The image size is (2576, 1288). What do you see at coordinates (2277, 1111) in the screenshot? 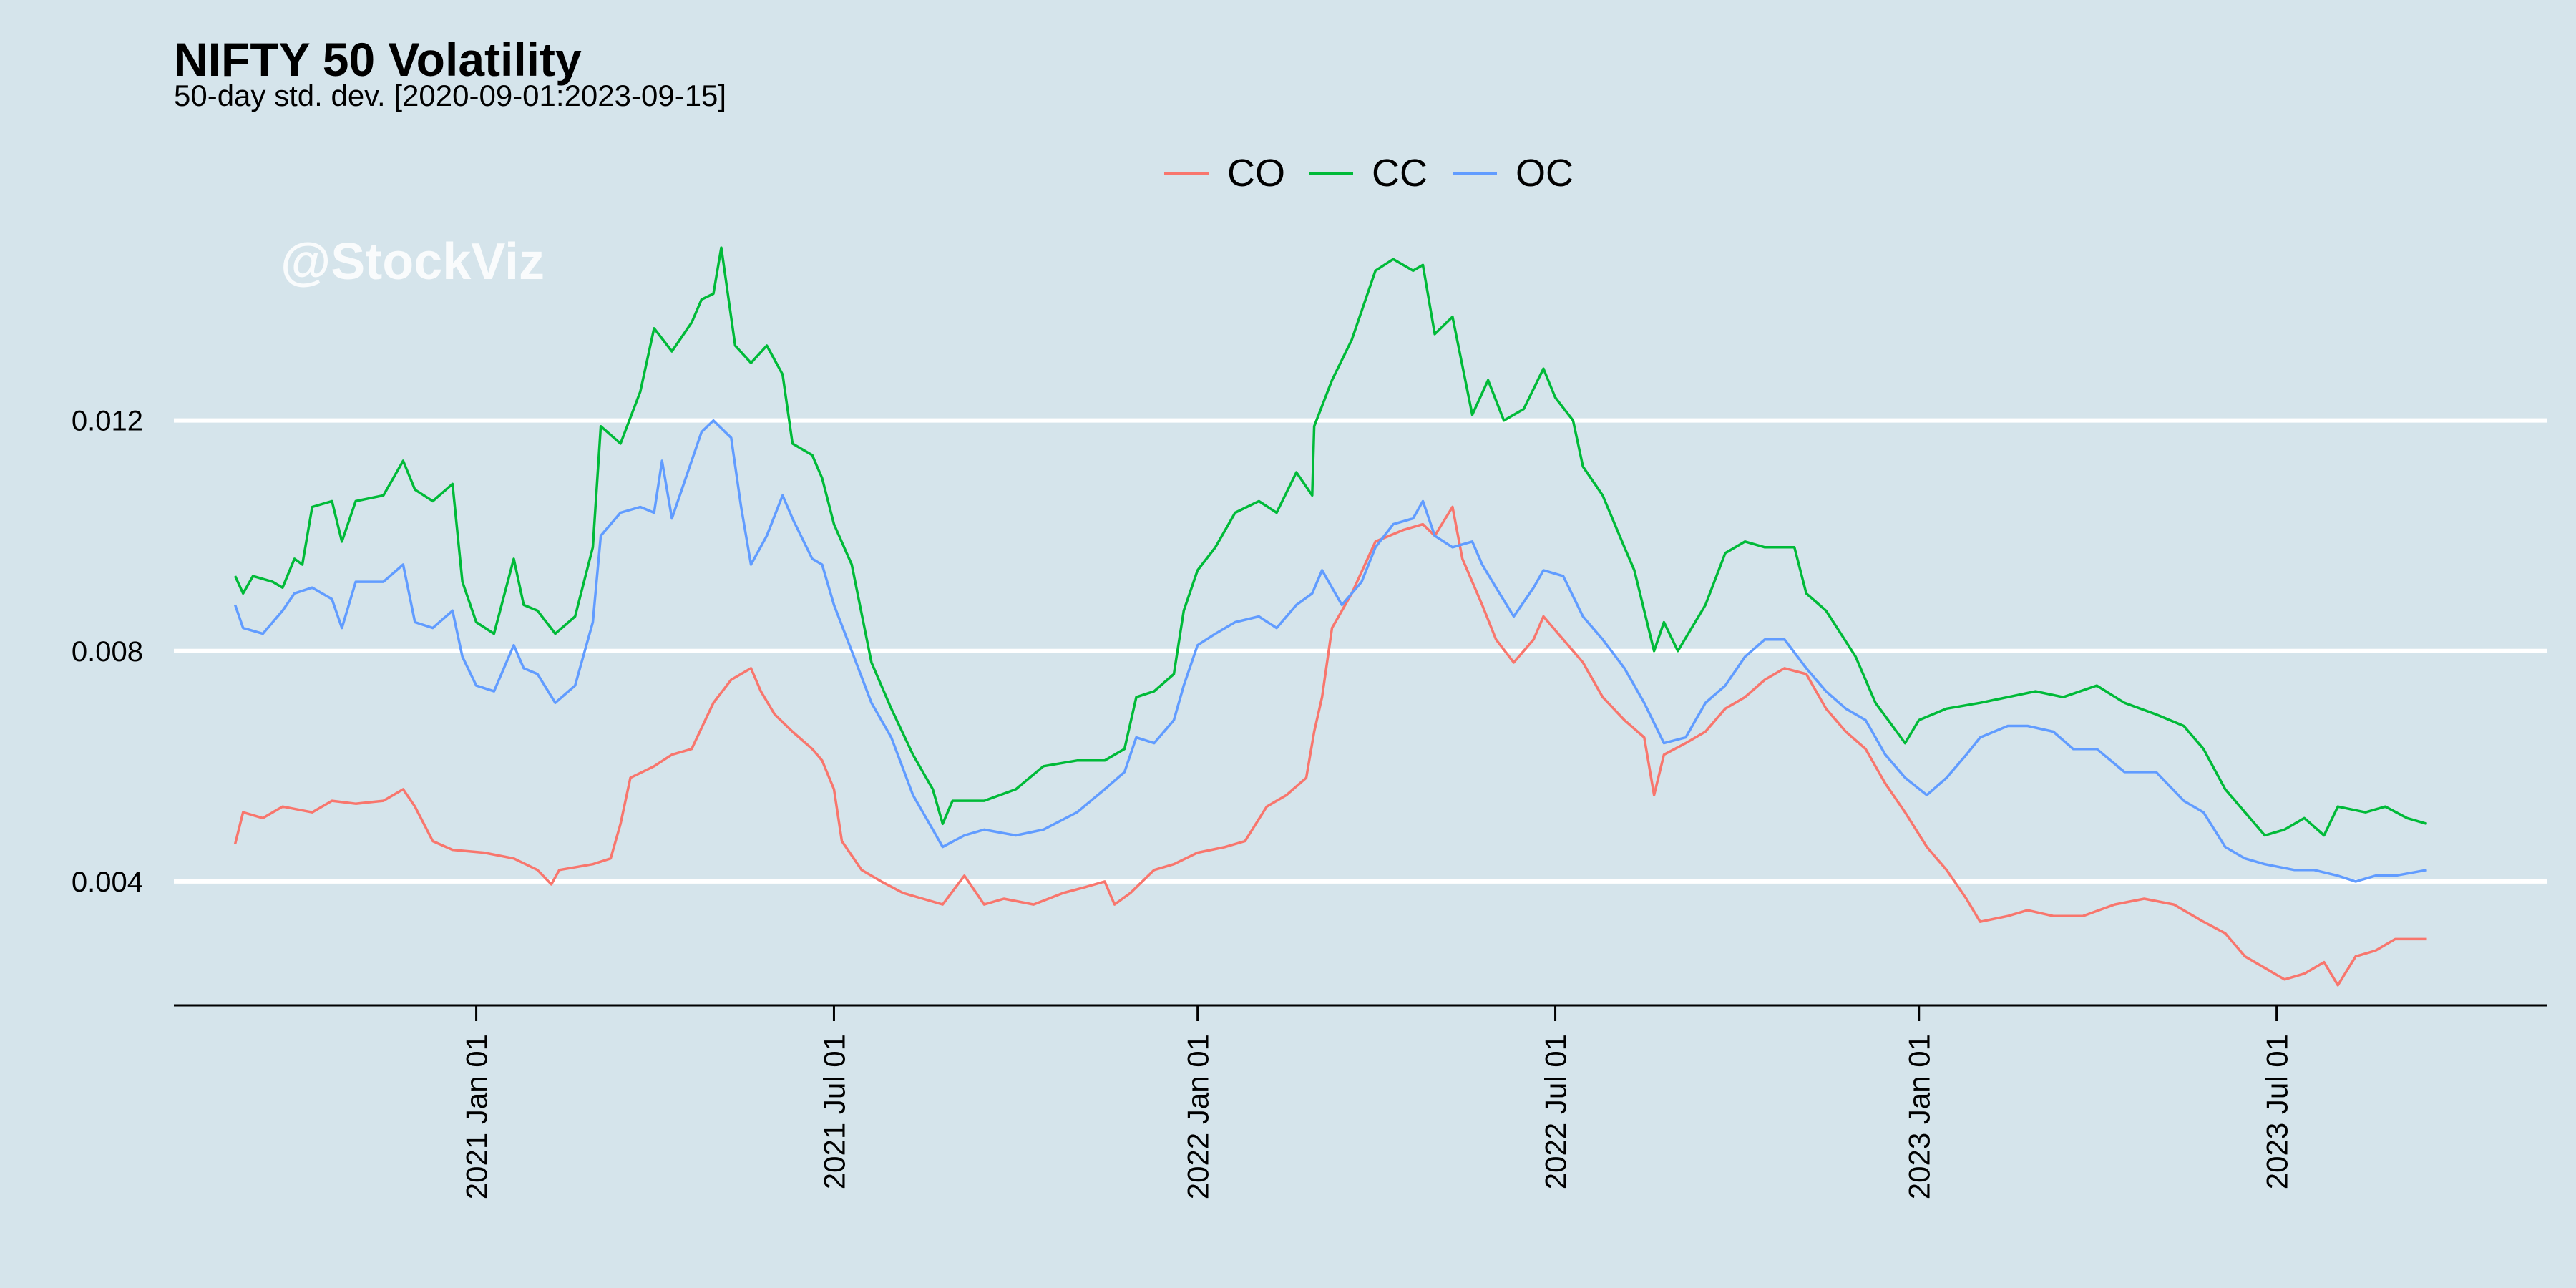
I see `x-tick-label: 2023 Jul 01` at bounding box center [2277, 1111].